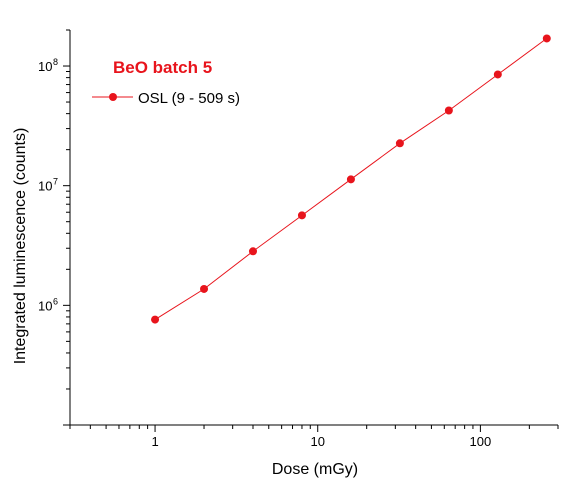  Describe the element at coordinates (20, 246) in the screenshot. I see `y-axis-title: Integrated luminescence (counts)` at that location.